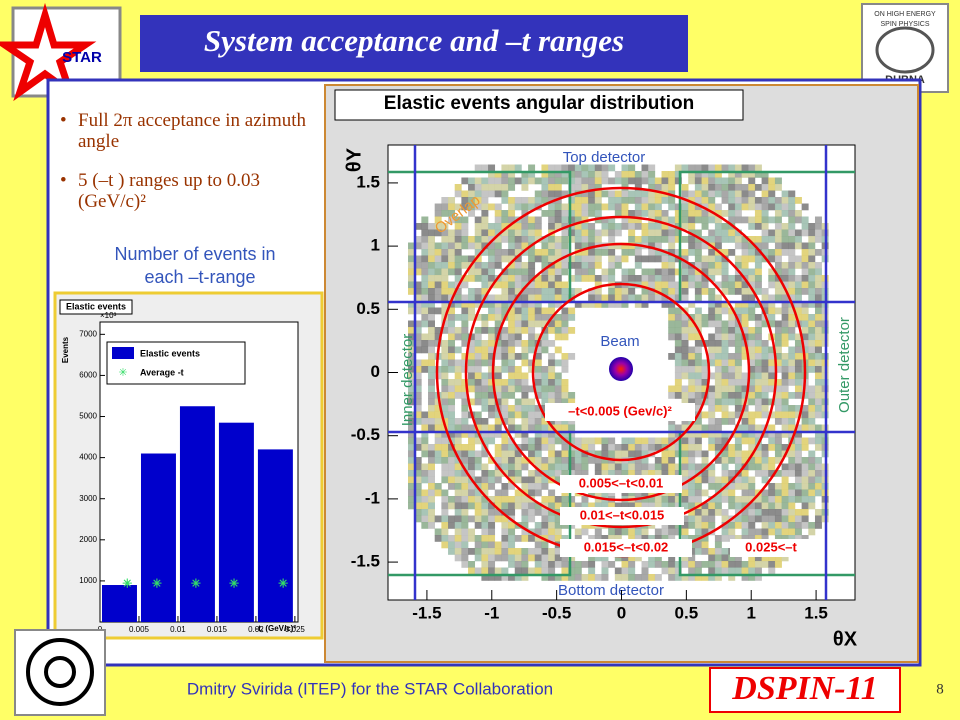 The image size is (960, 720). What do you see at coordinates (295, 629) in the screenshot?
I see `x-tick-label: 0.025` at bounding box center [295, 629].